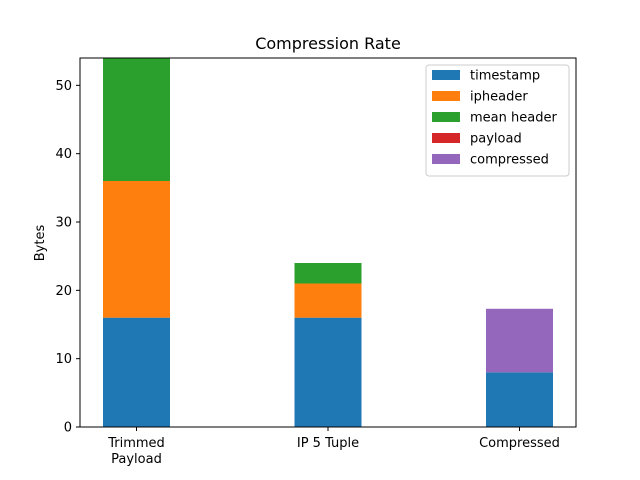 The width and height of the screenshot is (640, 480). Describe the element at coordinates (63, 86) in the screenshot. I see `y-tick-label: 50` at that location.